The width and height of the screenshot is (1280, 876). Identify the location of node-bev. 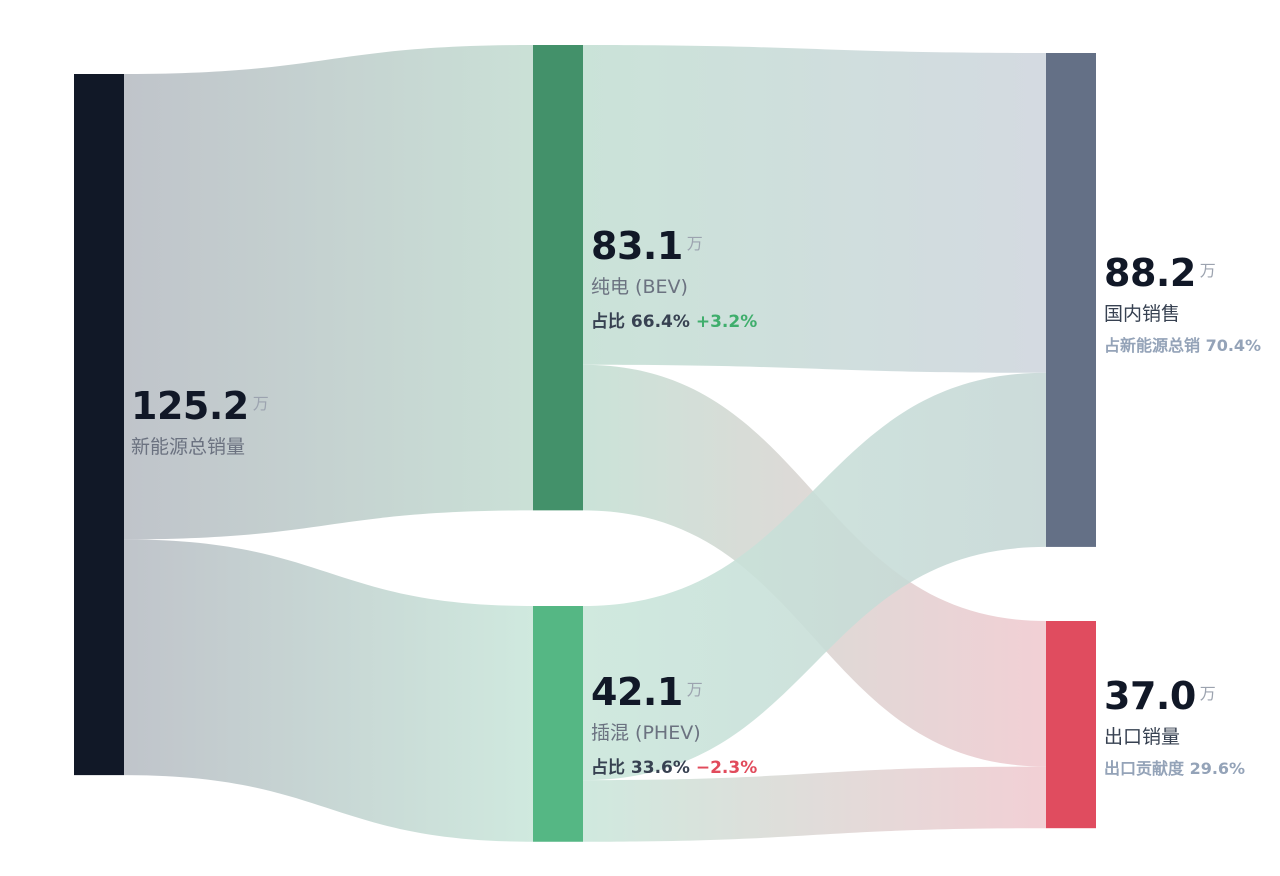
(558, 278).